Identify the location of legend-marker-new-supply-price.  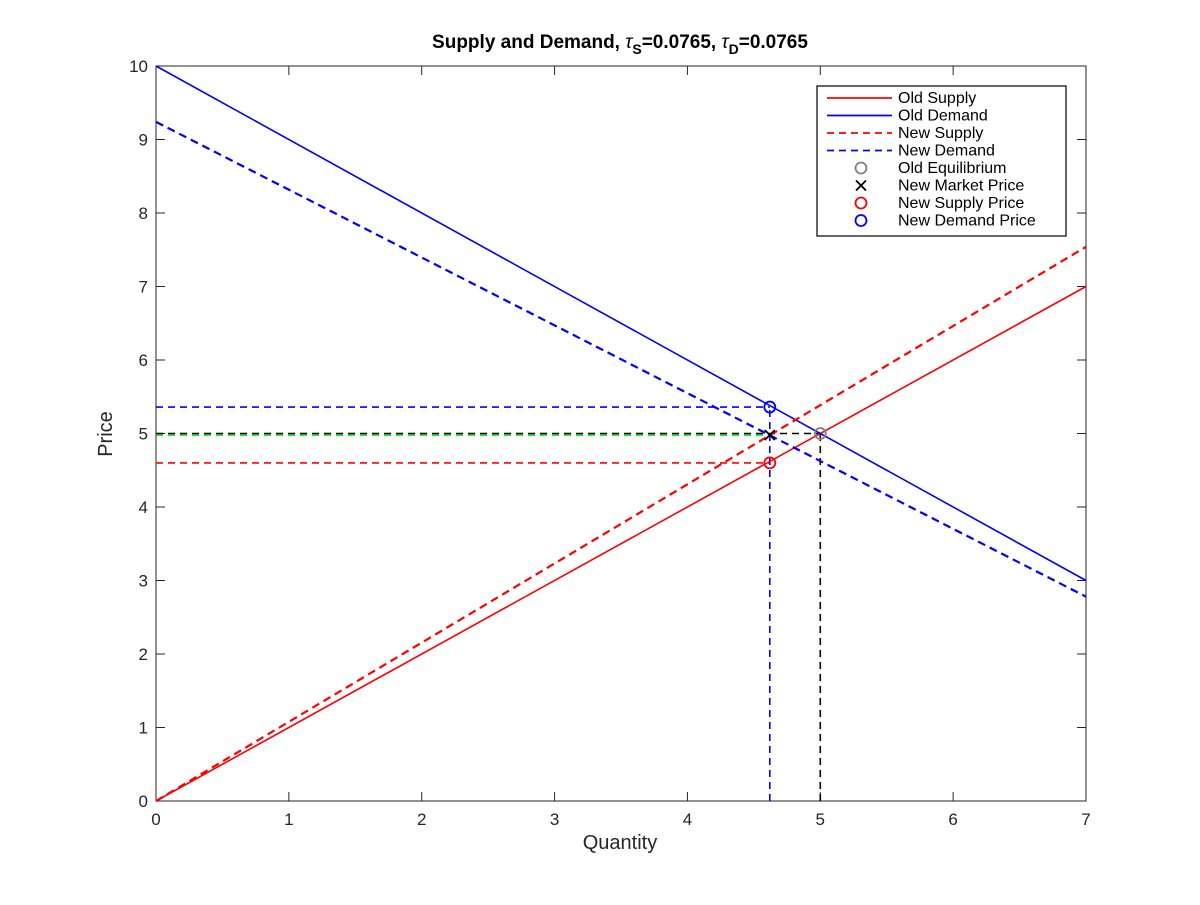
(861, 203).